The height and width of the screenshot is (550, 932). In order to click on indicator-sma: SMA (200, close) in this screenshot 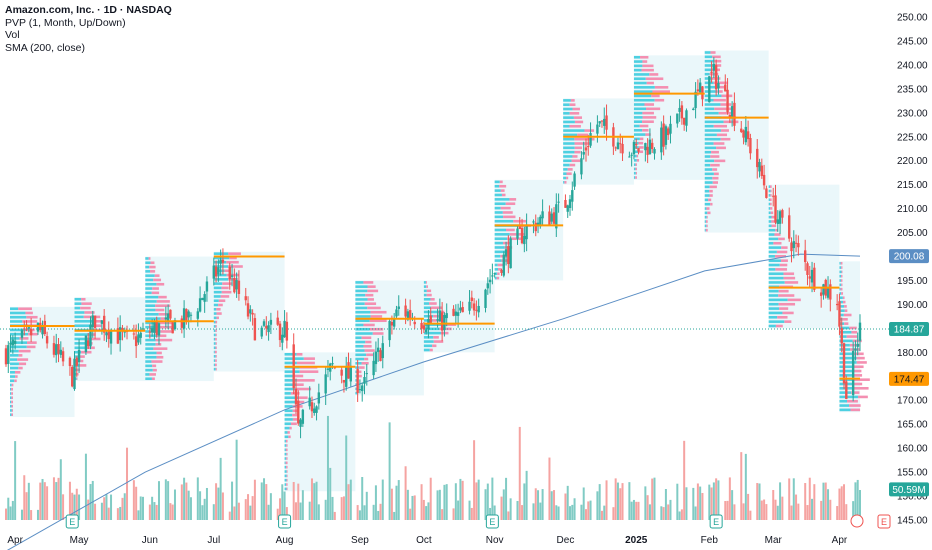, I will do `click(45, 47)`.